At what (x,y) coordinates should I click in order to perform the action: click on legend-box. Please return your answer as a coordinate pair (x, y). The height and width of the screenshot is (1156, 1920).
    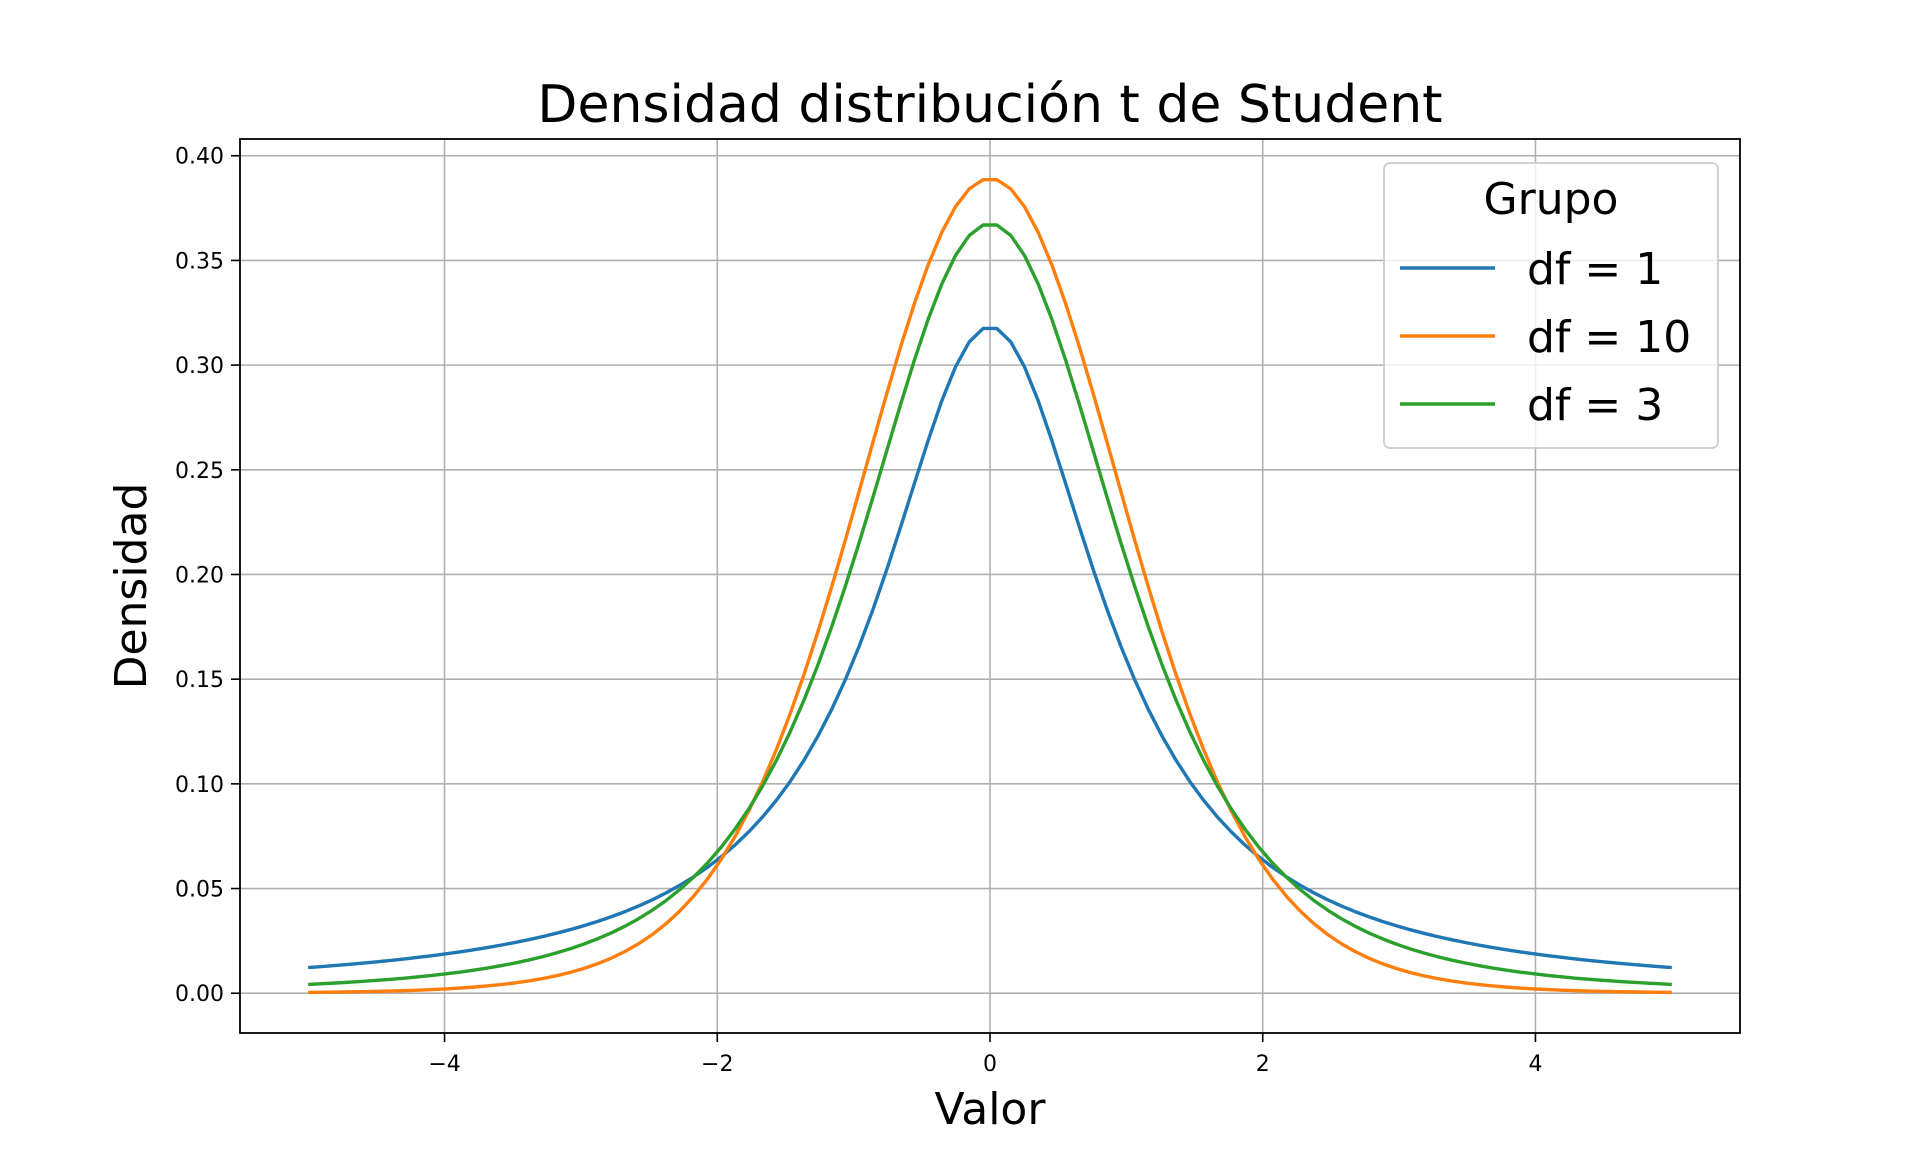
    Looking at the image, I should click on (1551, 305).